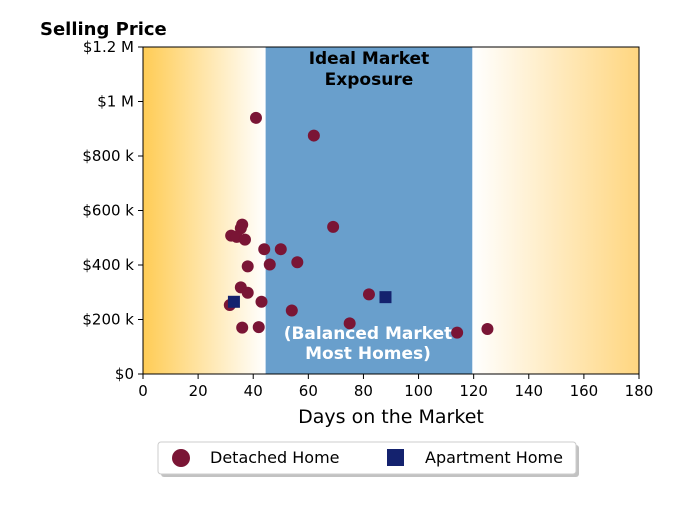 The width and height of the screenshot is (695, 513). I want to click on chart-title: Selling Price, so click(103, 29).